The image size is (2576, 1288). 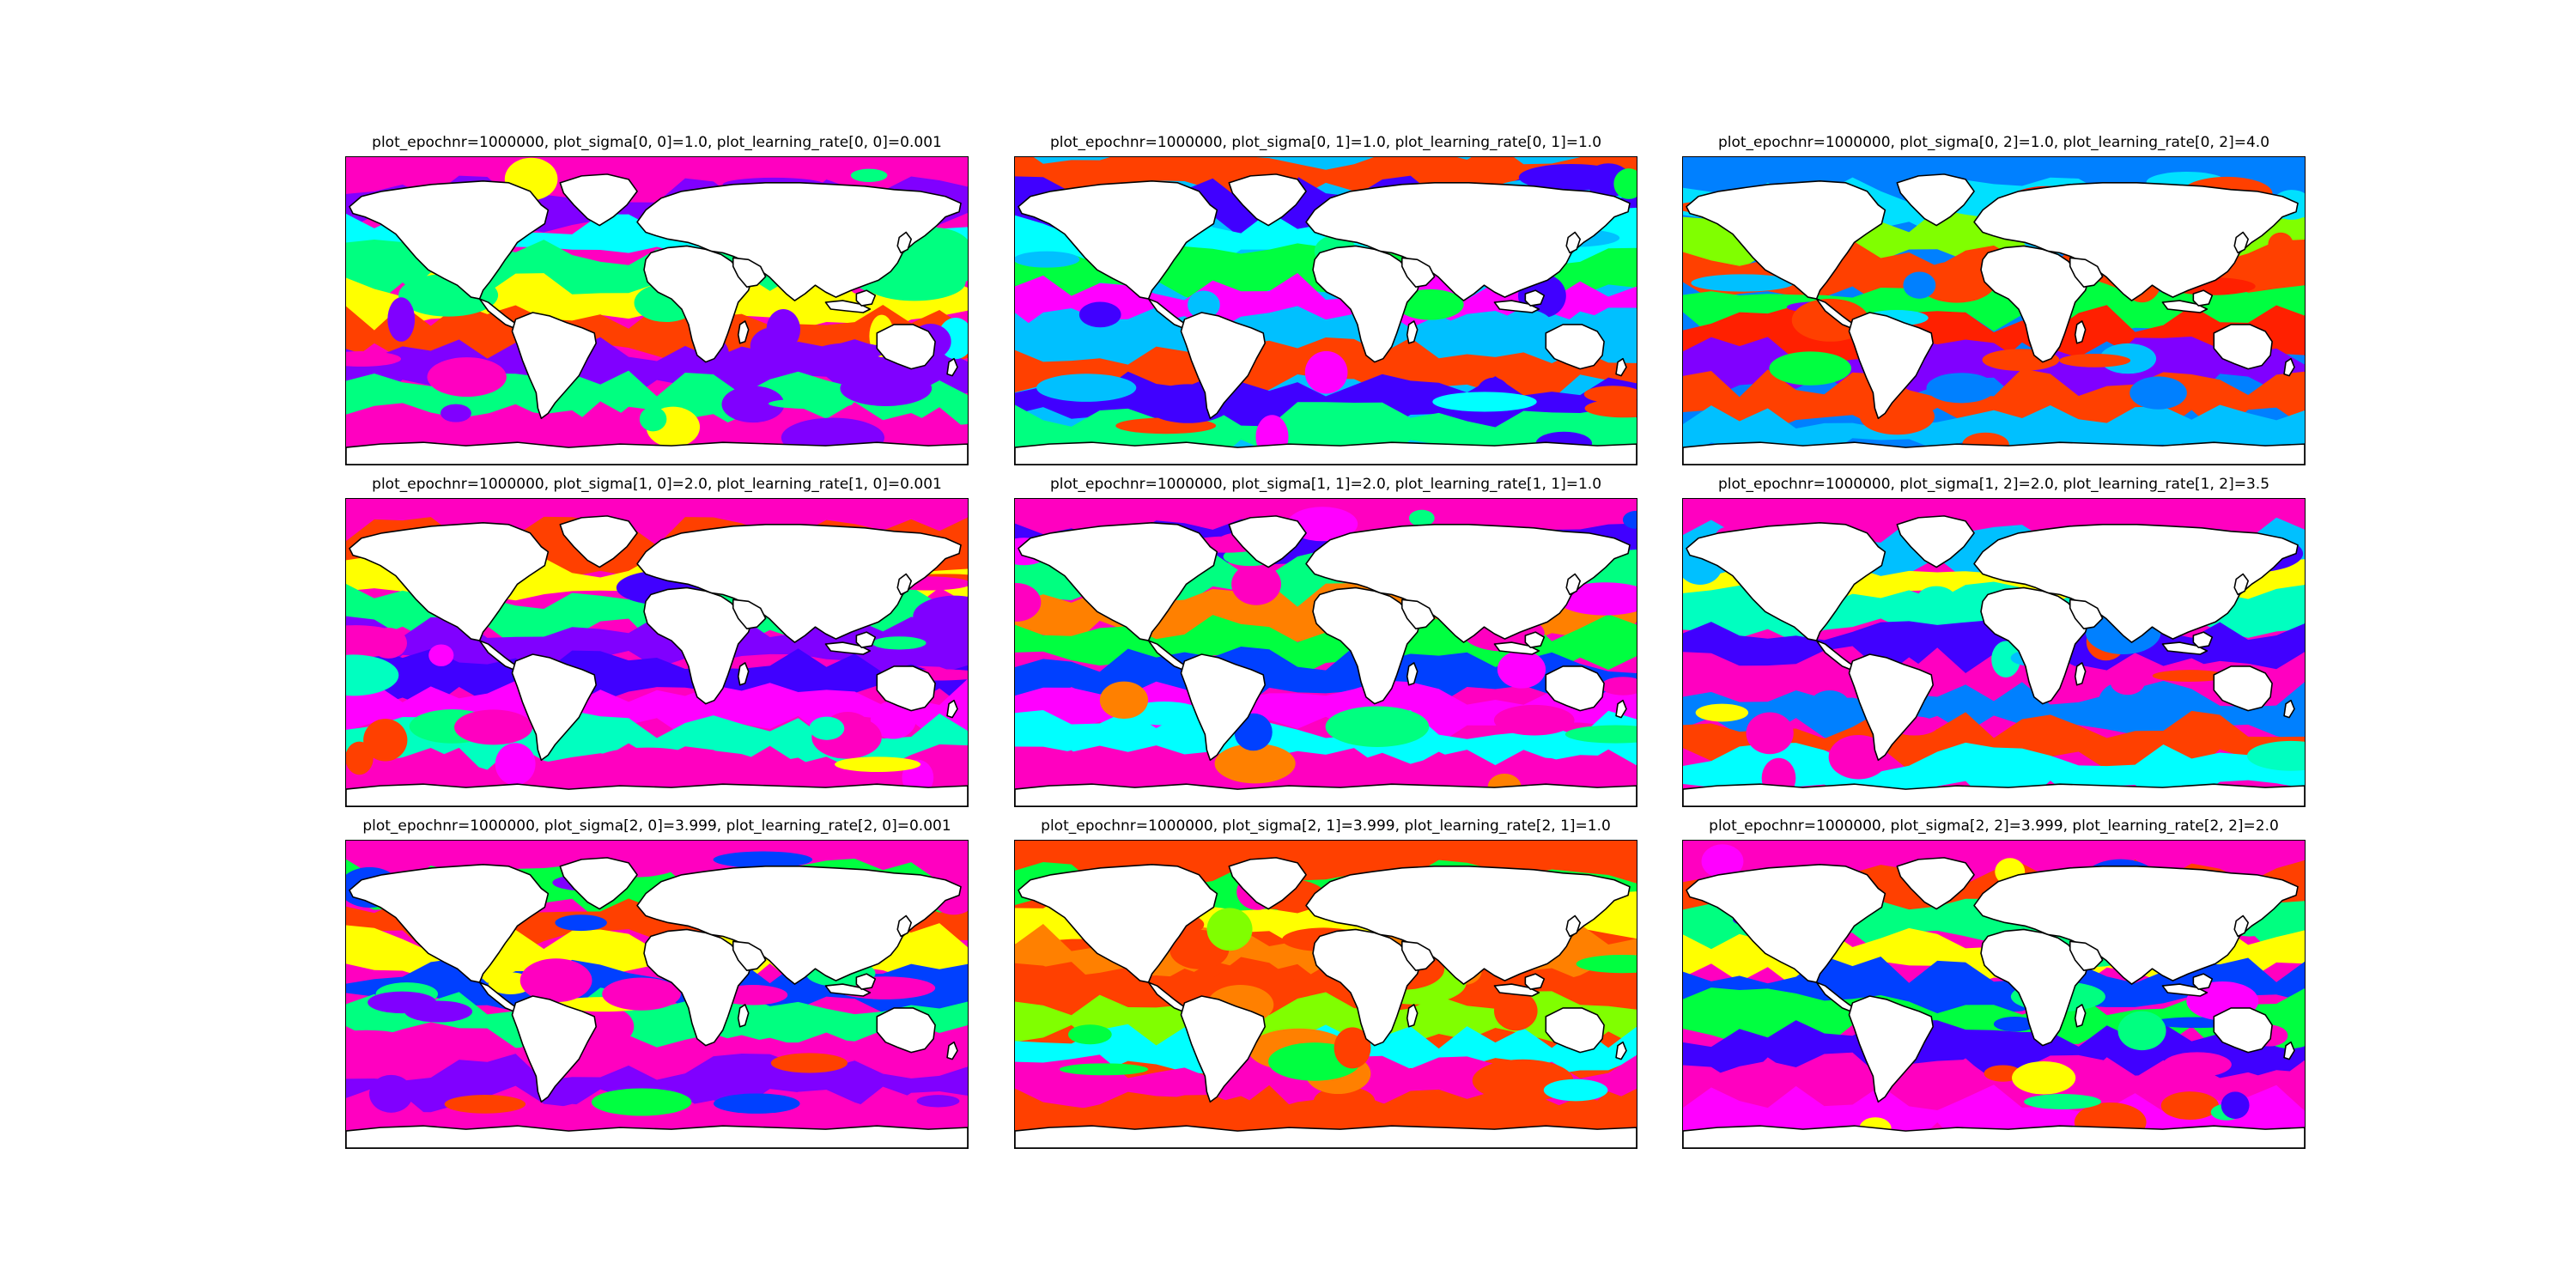 I want to click on cluster-band, so click(x=1994, y=182).